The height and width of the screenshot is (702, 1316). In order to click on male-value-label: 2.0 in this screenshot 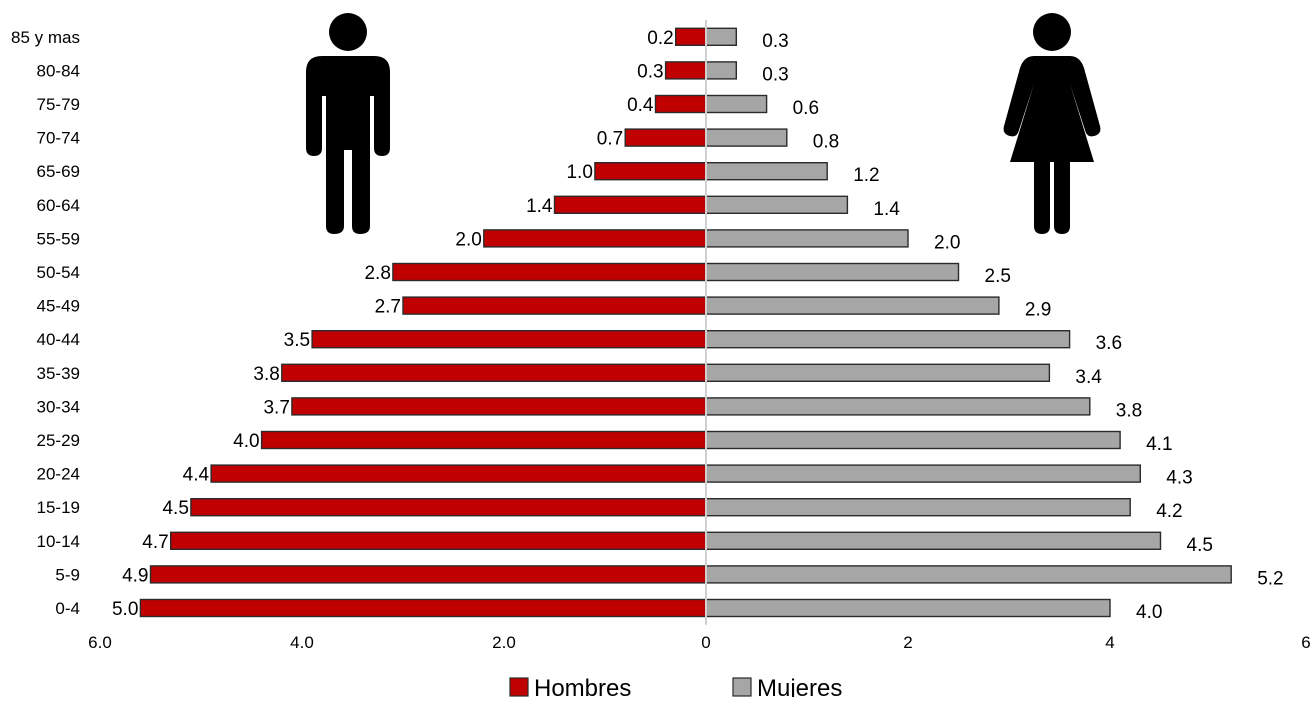, I will do `click(468, 239)`.